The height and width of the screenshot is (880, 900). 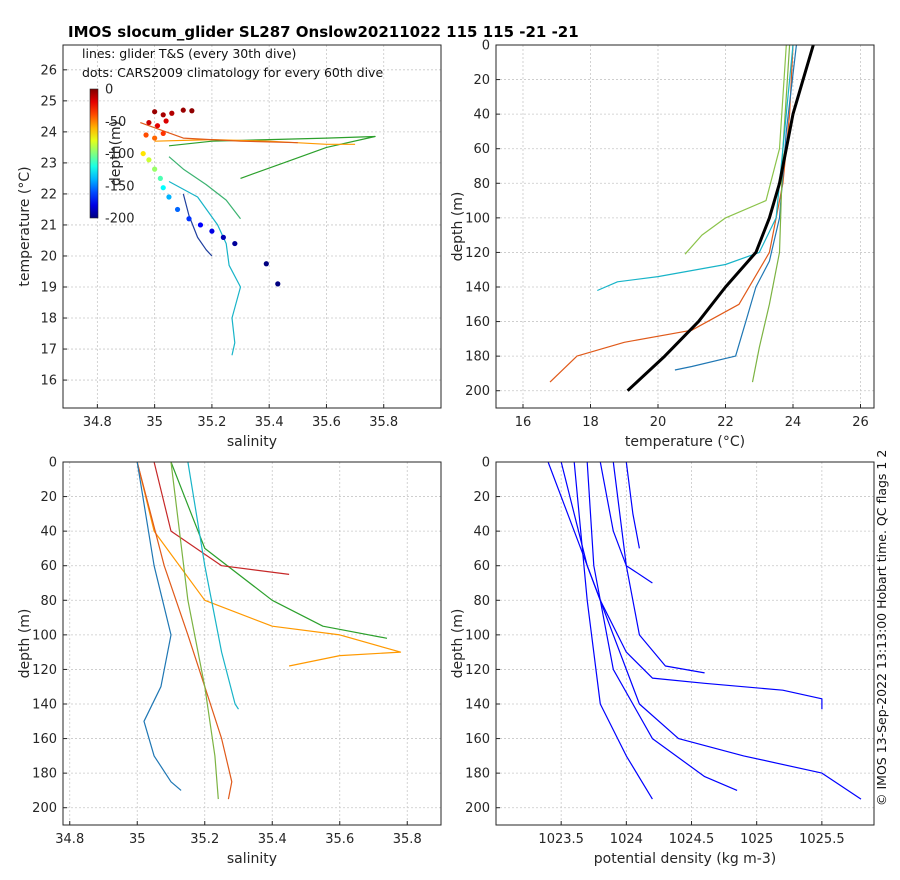 What do you see at coordinates (626, 839) in the screenshot?
I see `x-tick-label: 1024` at bounding box center [626, 839].